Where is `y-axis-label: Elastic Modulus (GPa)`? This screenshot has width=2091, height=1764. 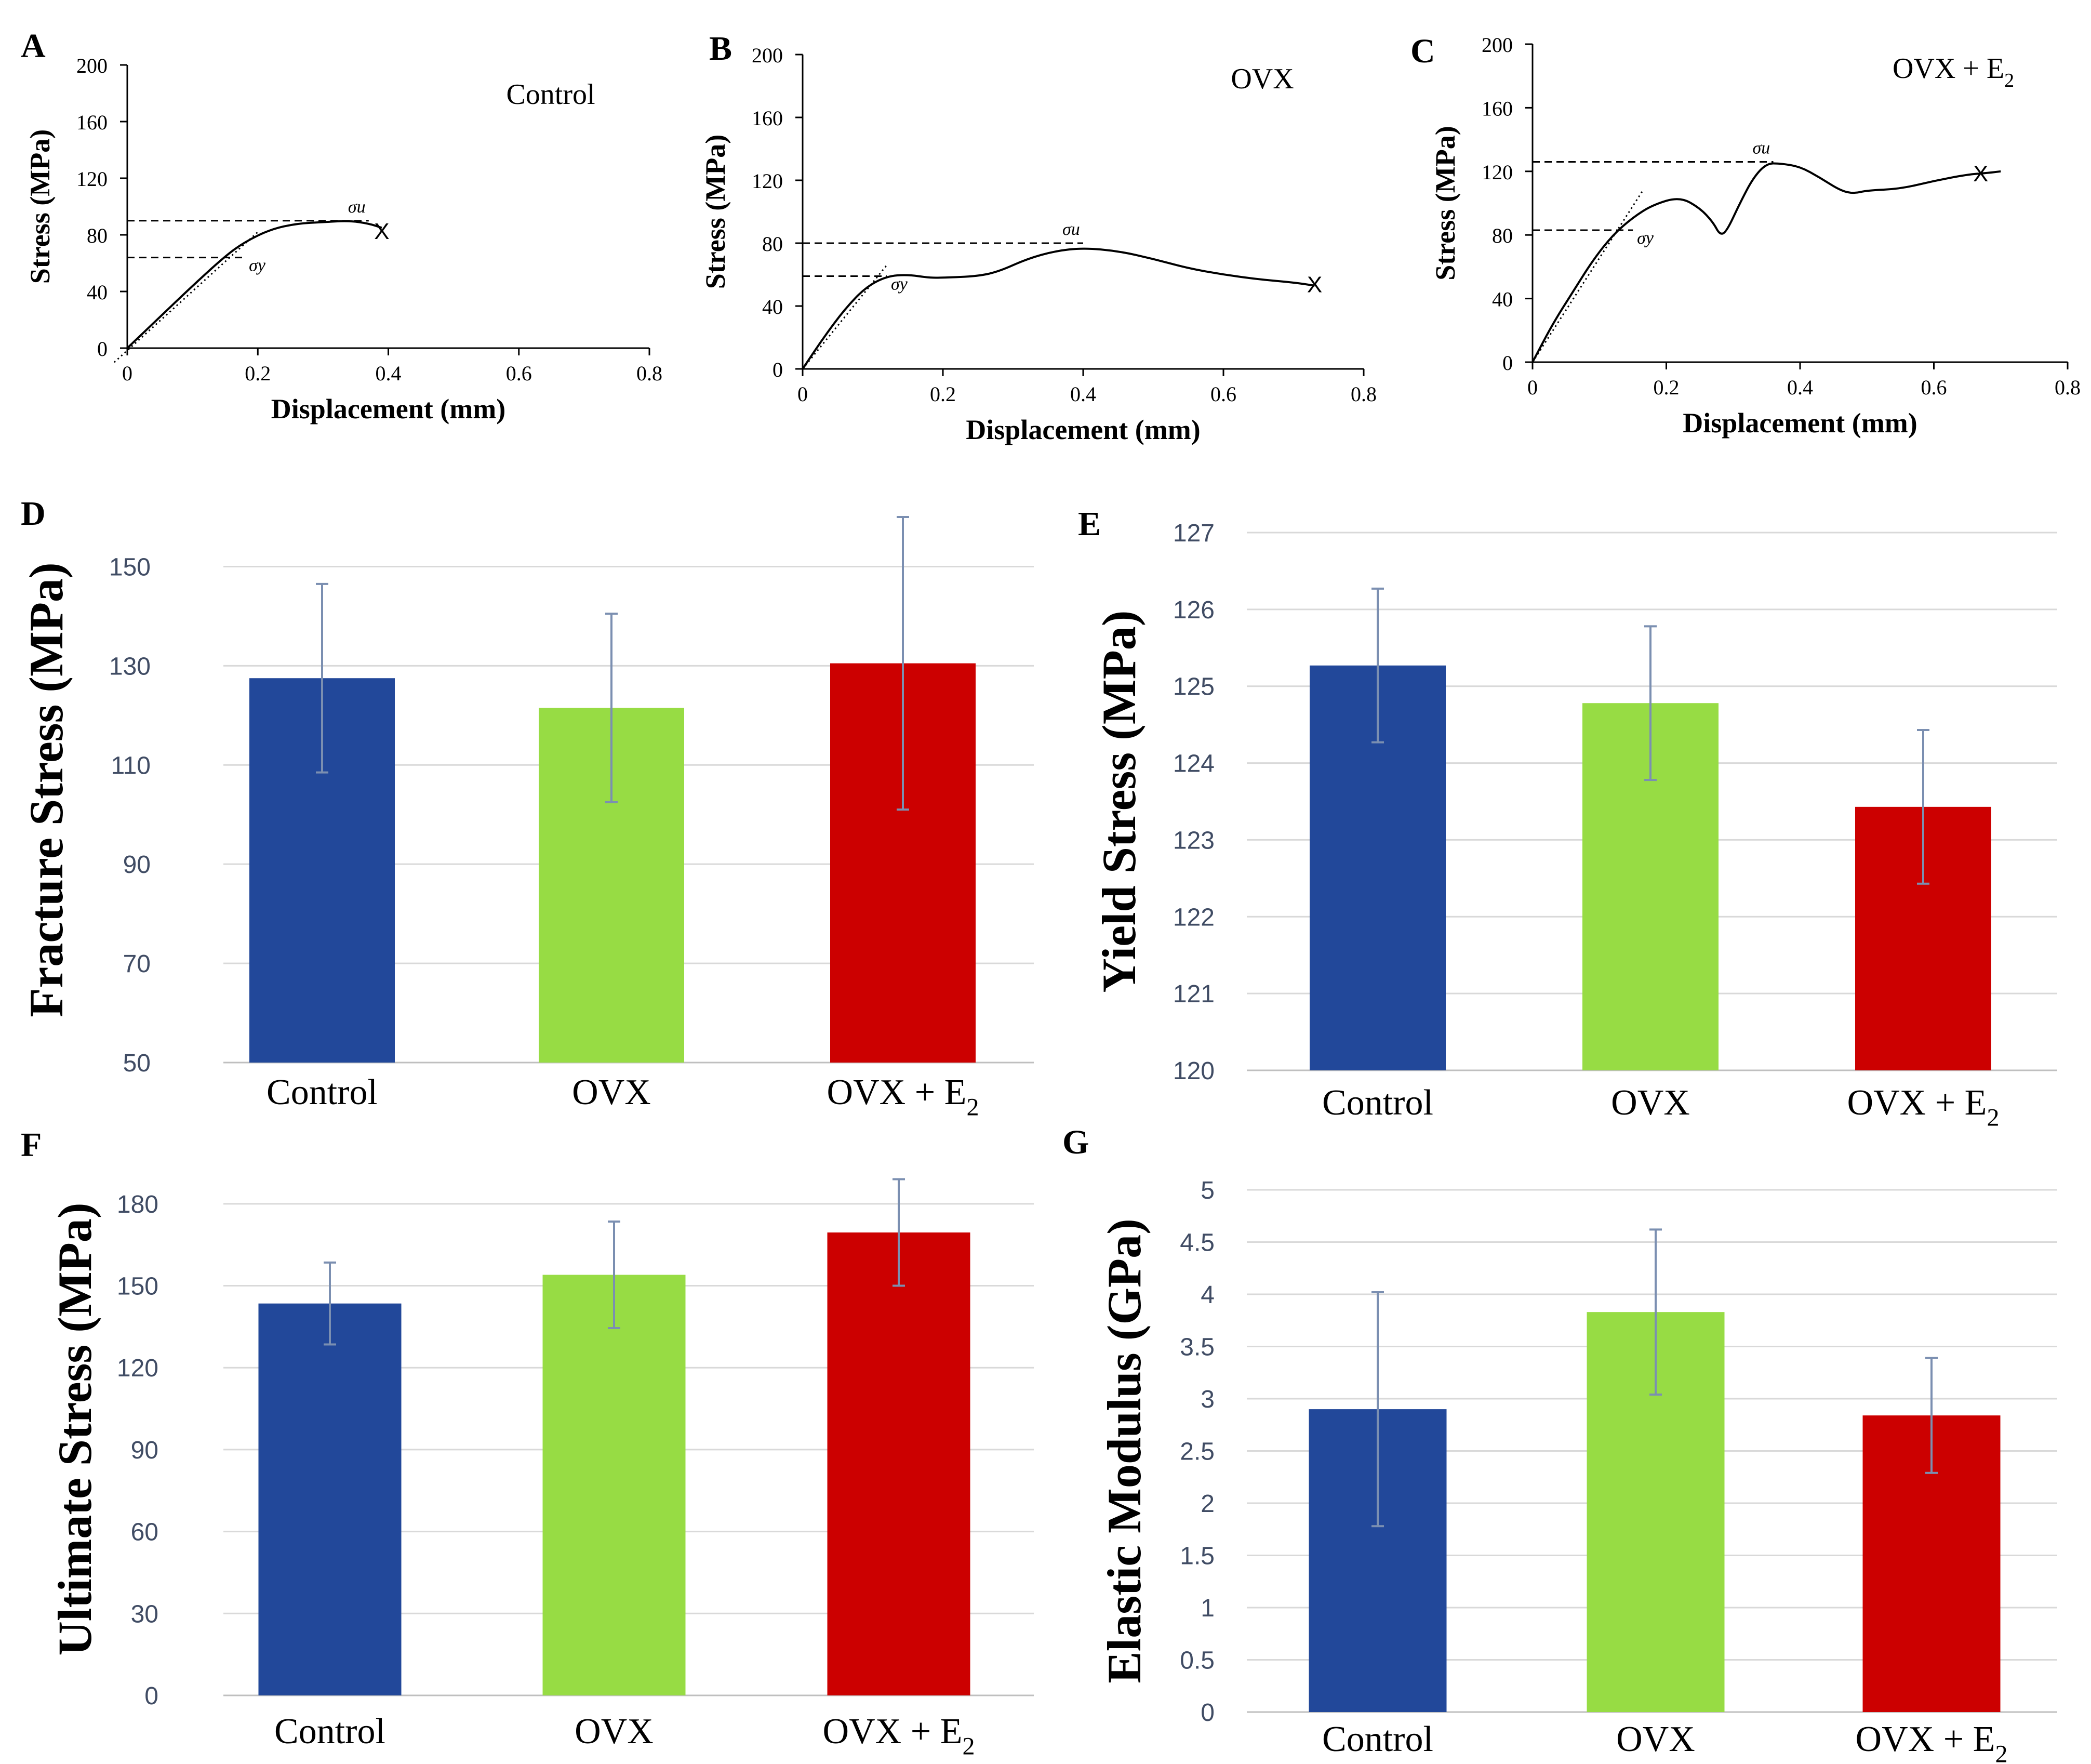
y-axis-label: Elastic Modulus (GPa) is located at coordinates (1124, 1451).